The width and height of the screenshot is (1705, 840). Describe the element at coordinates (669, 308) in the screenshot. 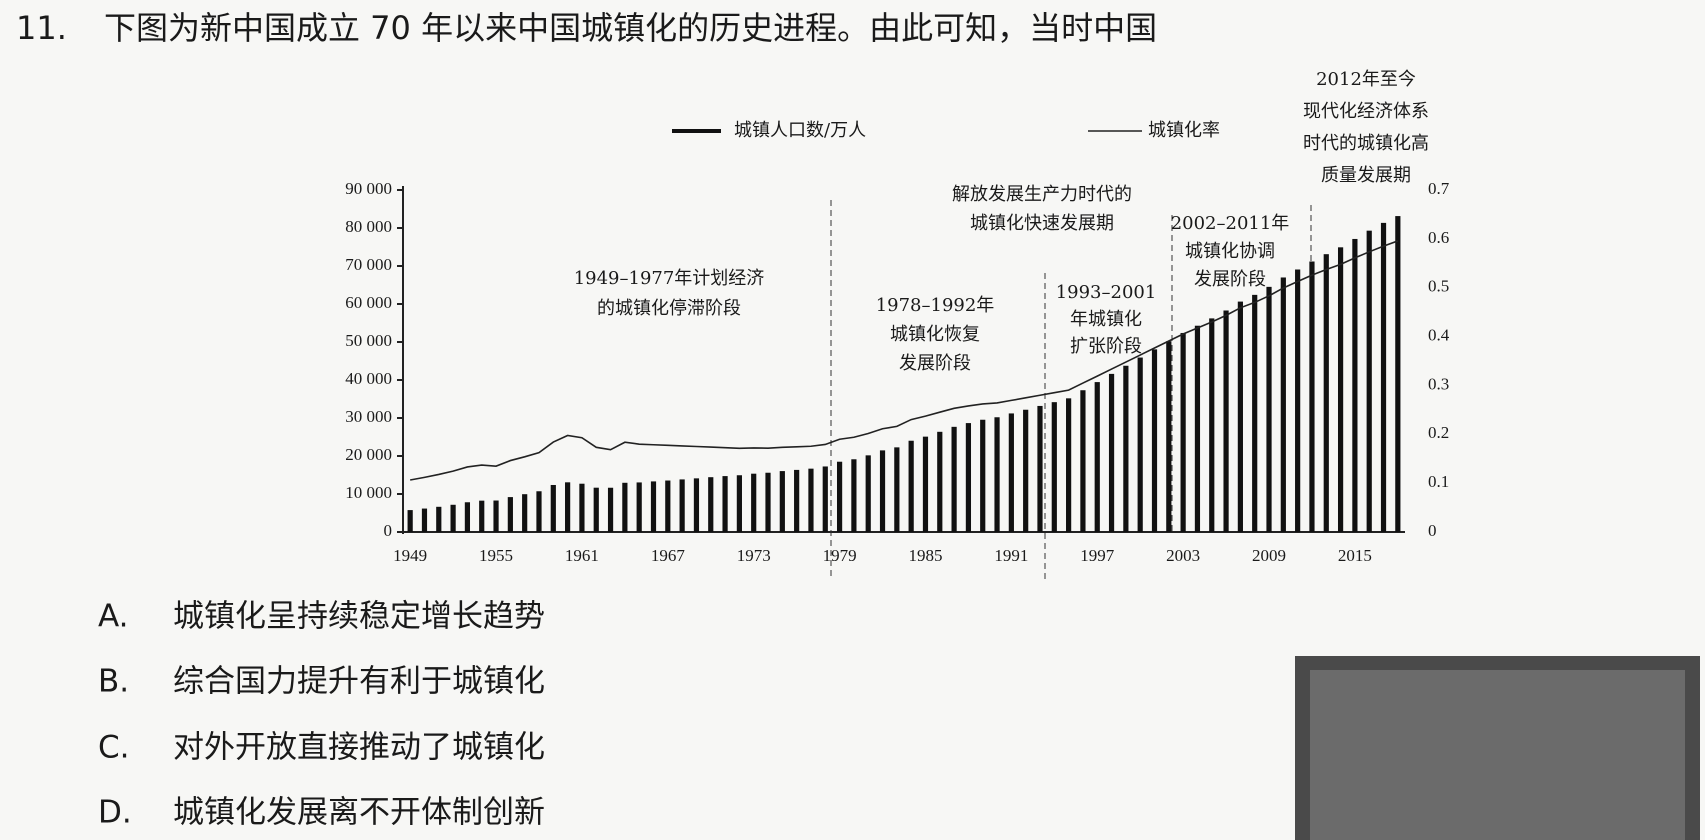

I see `period-annotation: 的城镇化停滞阶段` at that location.